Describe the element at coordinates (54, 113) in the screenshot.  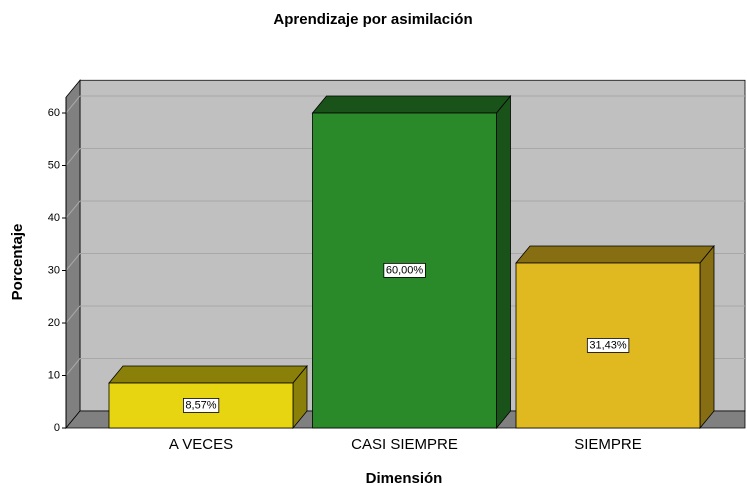
I see `y-tick-label: 60` at that location.